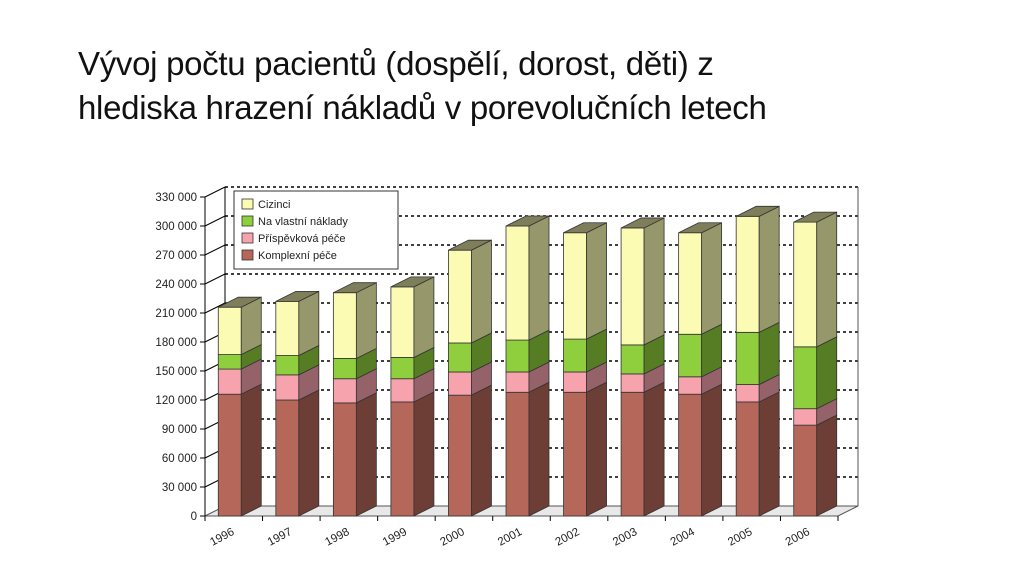 Image resolution: width=1024 pixels, height=576 pixels. Describe the element at coordinates (176, 198) in the screenshot. I see `y-tick-label: 330 000` at that location.